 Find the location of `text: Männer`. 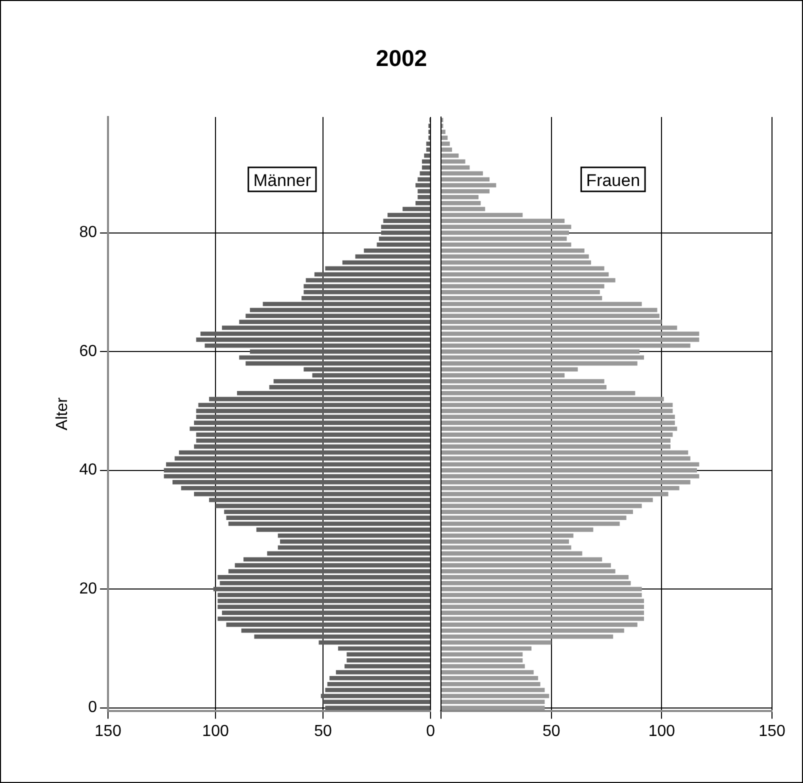

text: Männer is located at coordinates (282, 180).